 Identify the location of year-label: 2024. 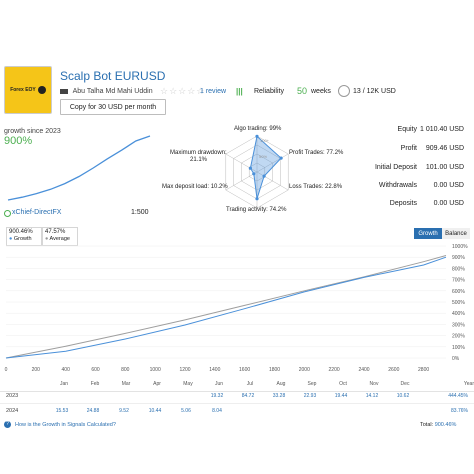
(12, 411).